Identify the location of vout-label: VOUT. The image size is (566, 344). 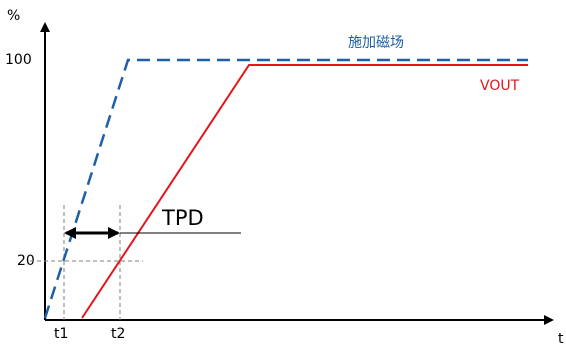
(500, 86).